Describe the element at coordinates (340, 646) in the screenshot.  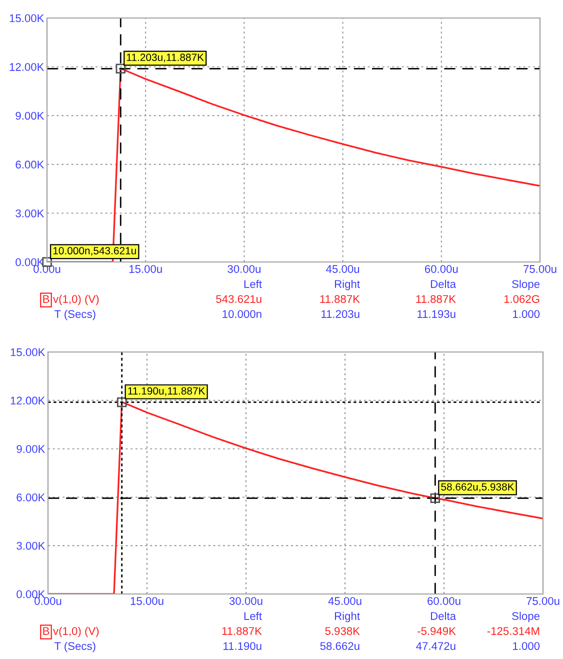
I see `text: 58.662u` at that location.